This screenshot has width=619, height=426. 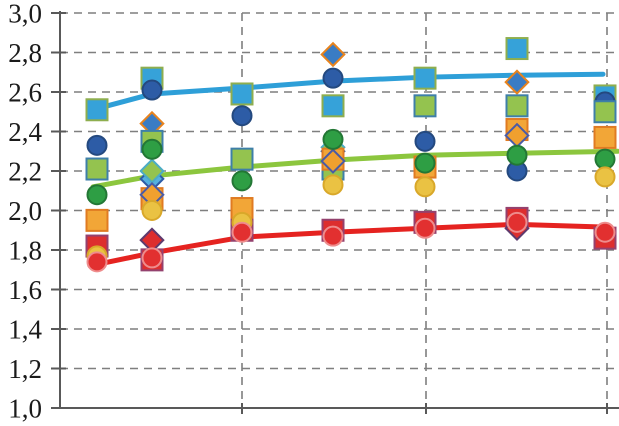 What do you see at coordinates (25, 290) in the screenshot?
I see `y-axis-label: 1,6` at bounding box center [25, 290].